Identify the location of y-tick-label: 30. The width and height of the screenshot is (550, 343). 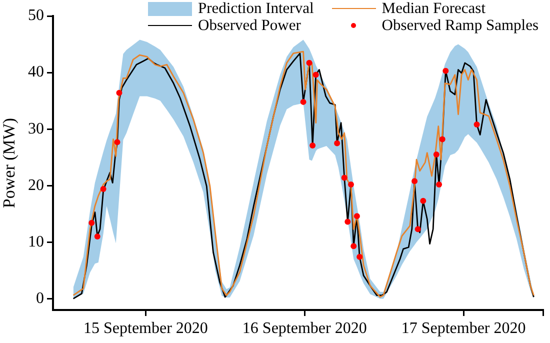
(36, 129).